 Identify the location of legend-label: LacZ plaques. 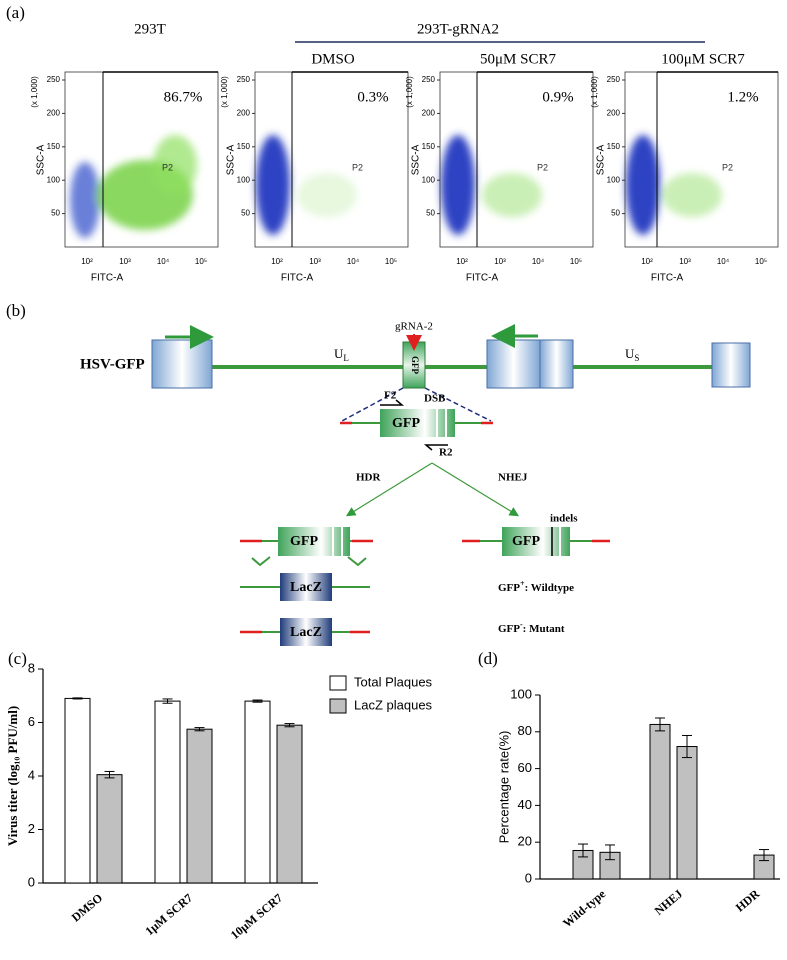
(393, 704).